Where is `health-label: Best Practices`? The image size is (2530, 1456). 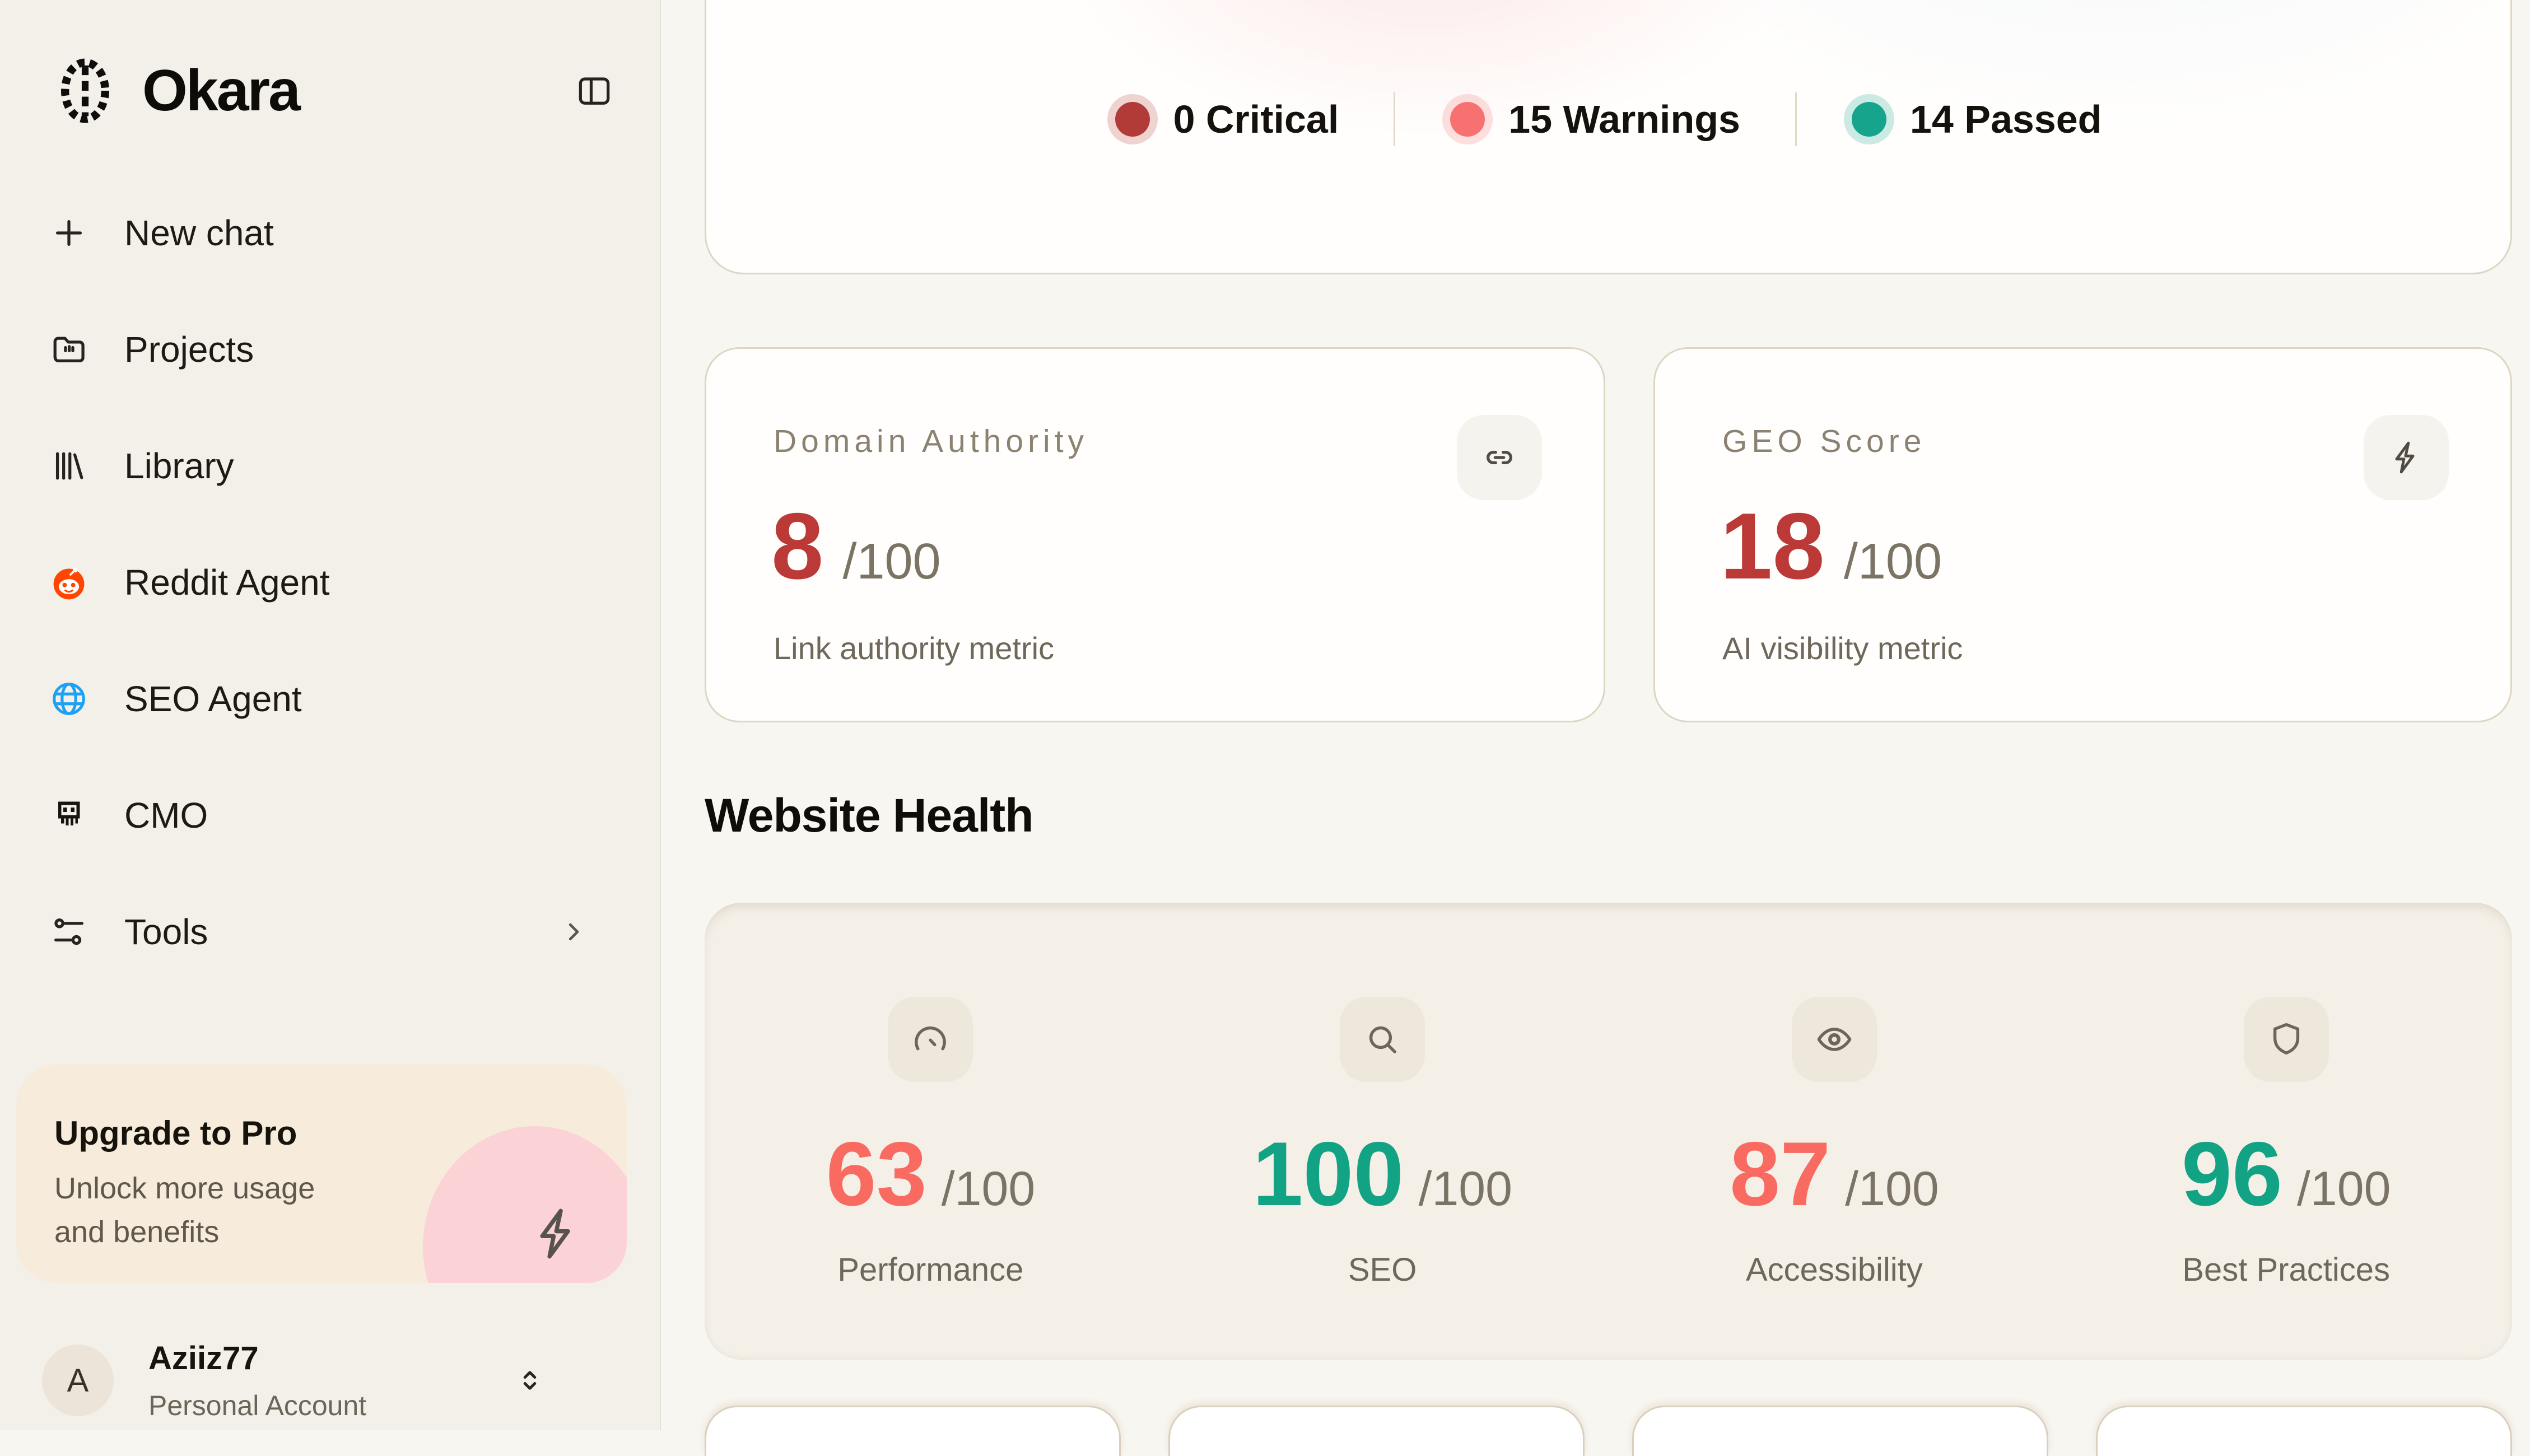 health-label: Best Practices is located at coordinates (2286, 1270).